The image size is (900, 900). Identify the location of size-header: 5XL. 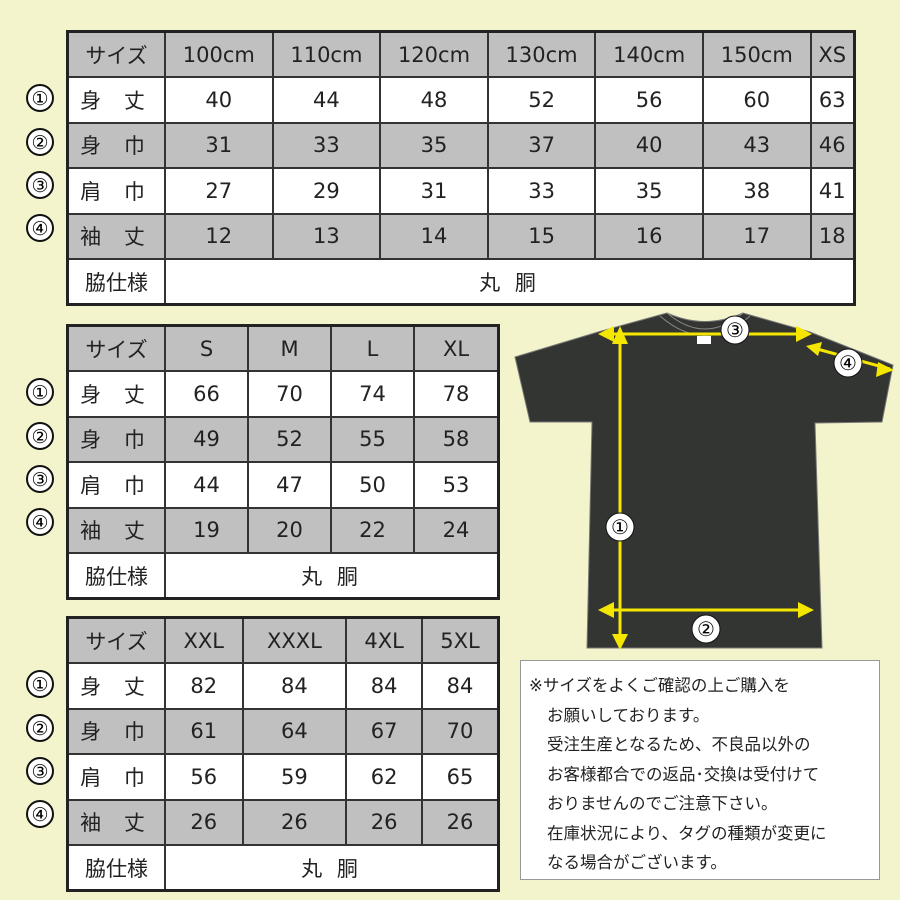
(460, 640).